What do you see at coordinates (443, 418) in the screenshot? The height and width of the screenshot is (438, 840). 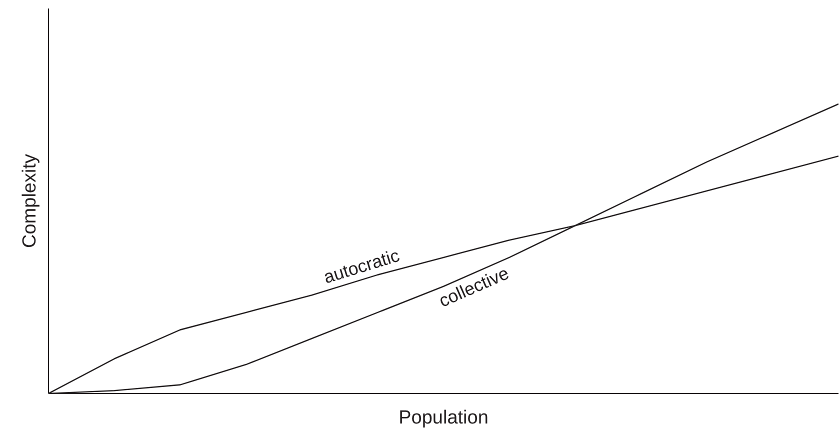 I see `x-axis-title: Population` at bounding box center [443, 418].